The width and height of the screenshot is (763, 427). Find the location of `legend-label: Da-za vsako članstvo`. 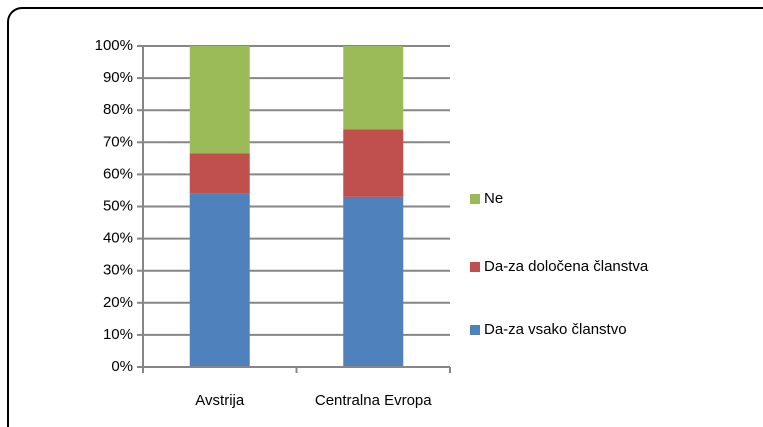

legend-label: Da-za vsako članstvo is located at coordinates (555, 329).